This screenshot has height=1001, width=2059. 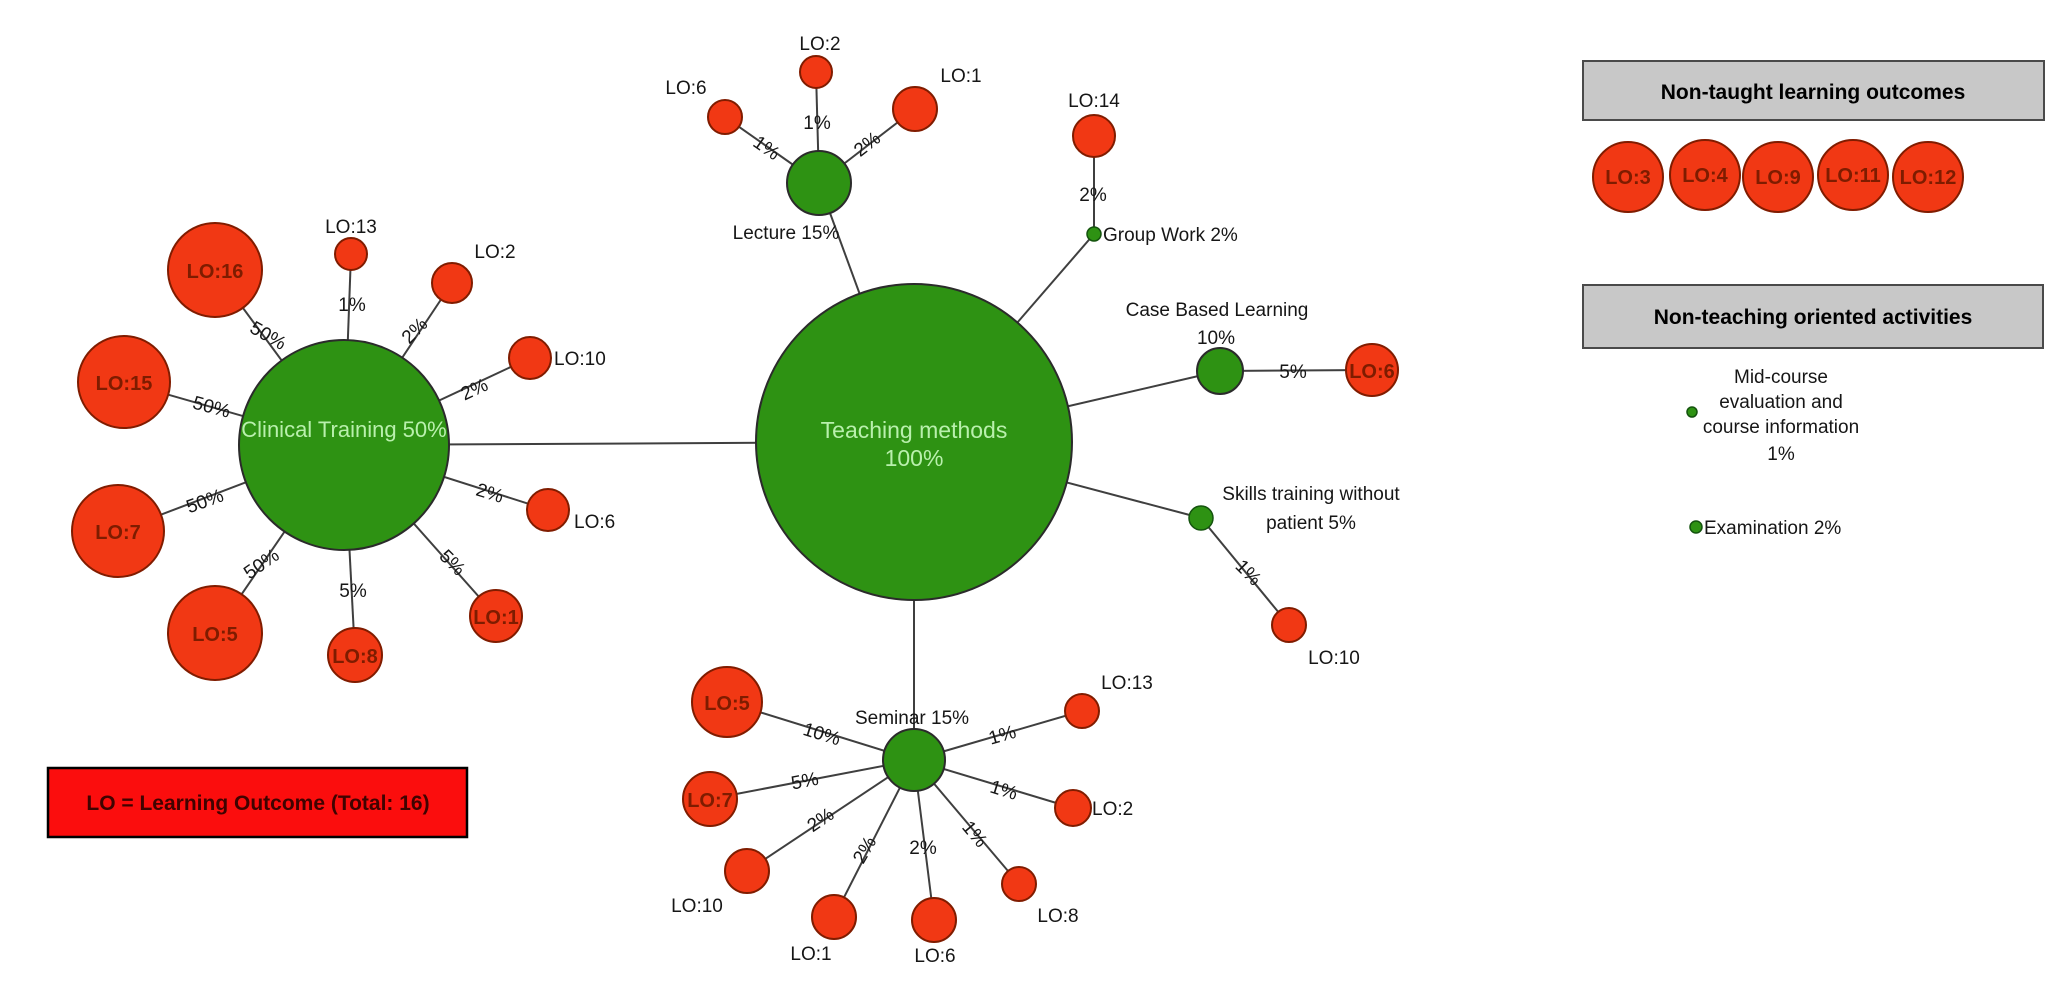 I want to click on seminar-lo8-label: LO:8, so click(x=1057, y=916).